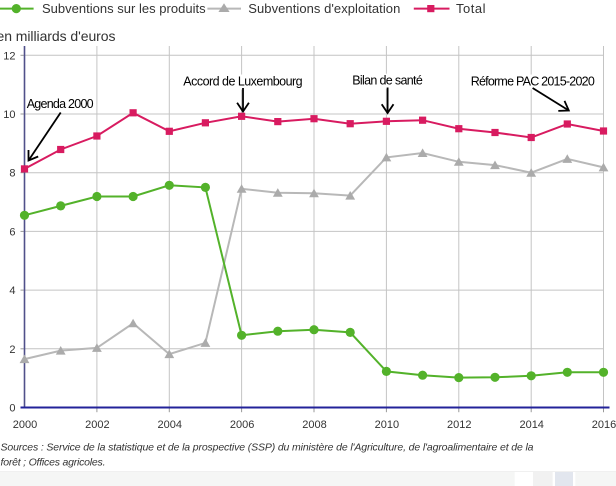 The image size is (616, 486). I want to click on svg-text: Total, so click(471, 8).